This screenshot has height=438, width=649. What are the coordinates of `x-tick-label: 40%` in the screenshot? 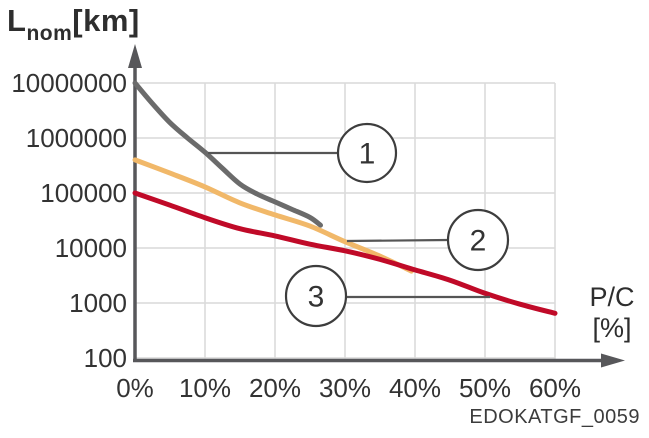 It's located at (415, 388).